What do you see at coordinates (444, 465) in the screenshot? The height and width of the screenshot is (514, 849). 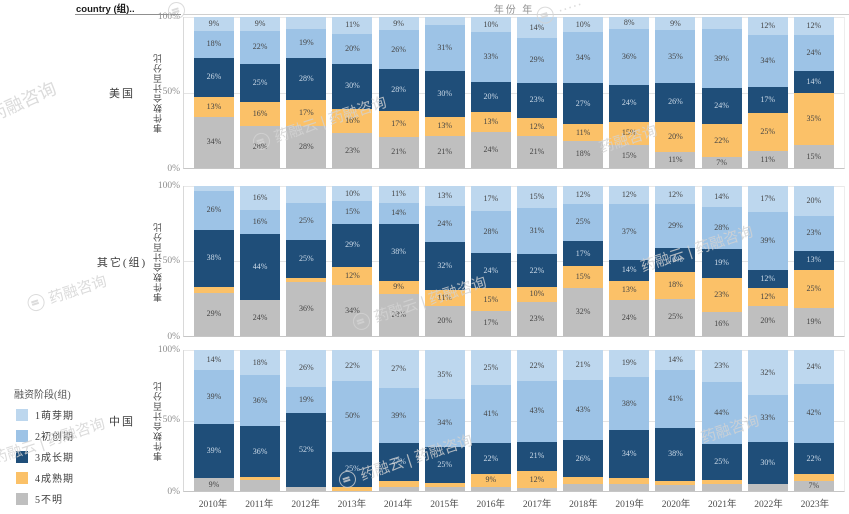 I see `segment-3成长期: 25%` at bounding box center [444, 465].